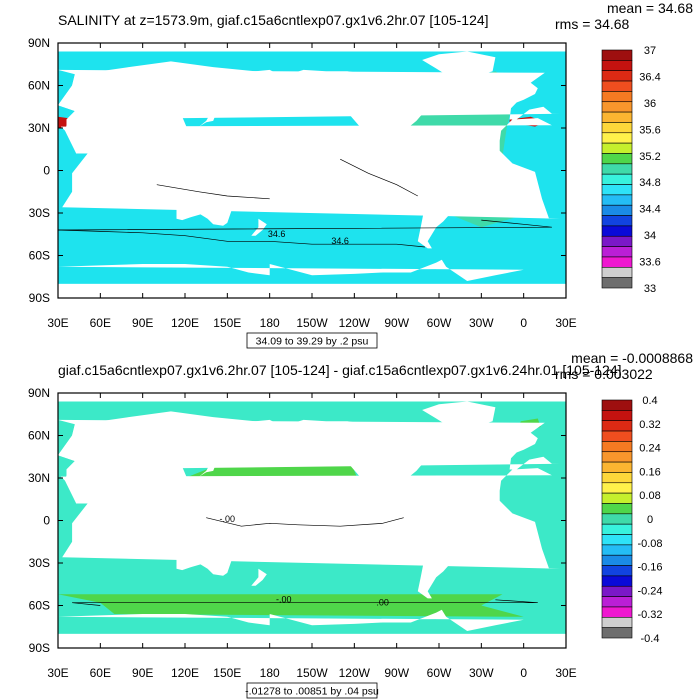  What do you see at coordinates (39, 606) in the screenshot?
I see `y-tick-label: 60S` at bounding box center [39, 606].